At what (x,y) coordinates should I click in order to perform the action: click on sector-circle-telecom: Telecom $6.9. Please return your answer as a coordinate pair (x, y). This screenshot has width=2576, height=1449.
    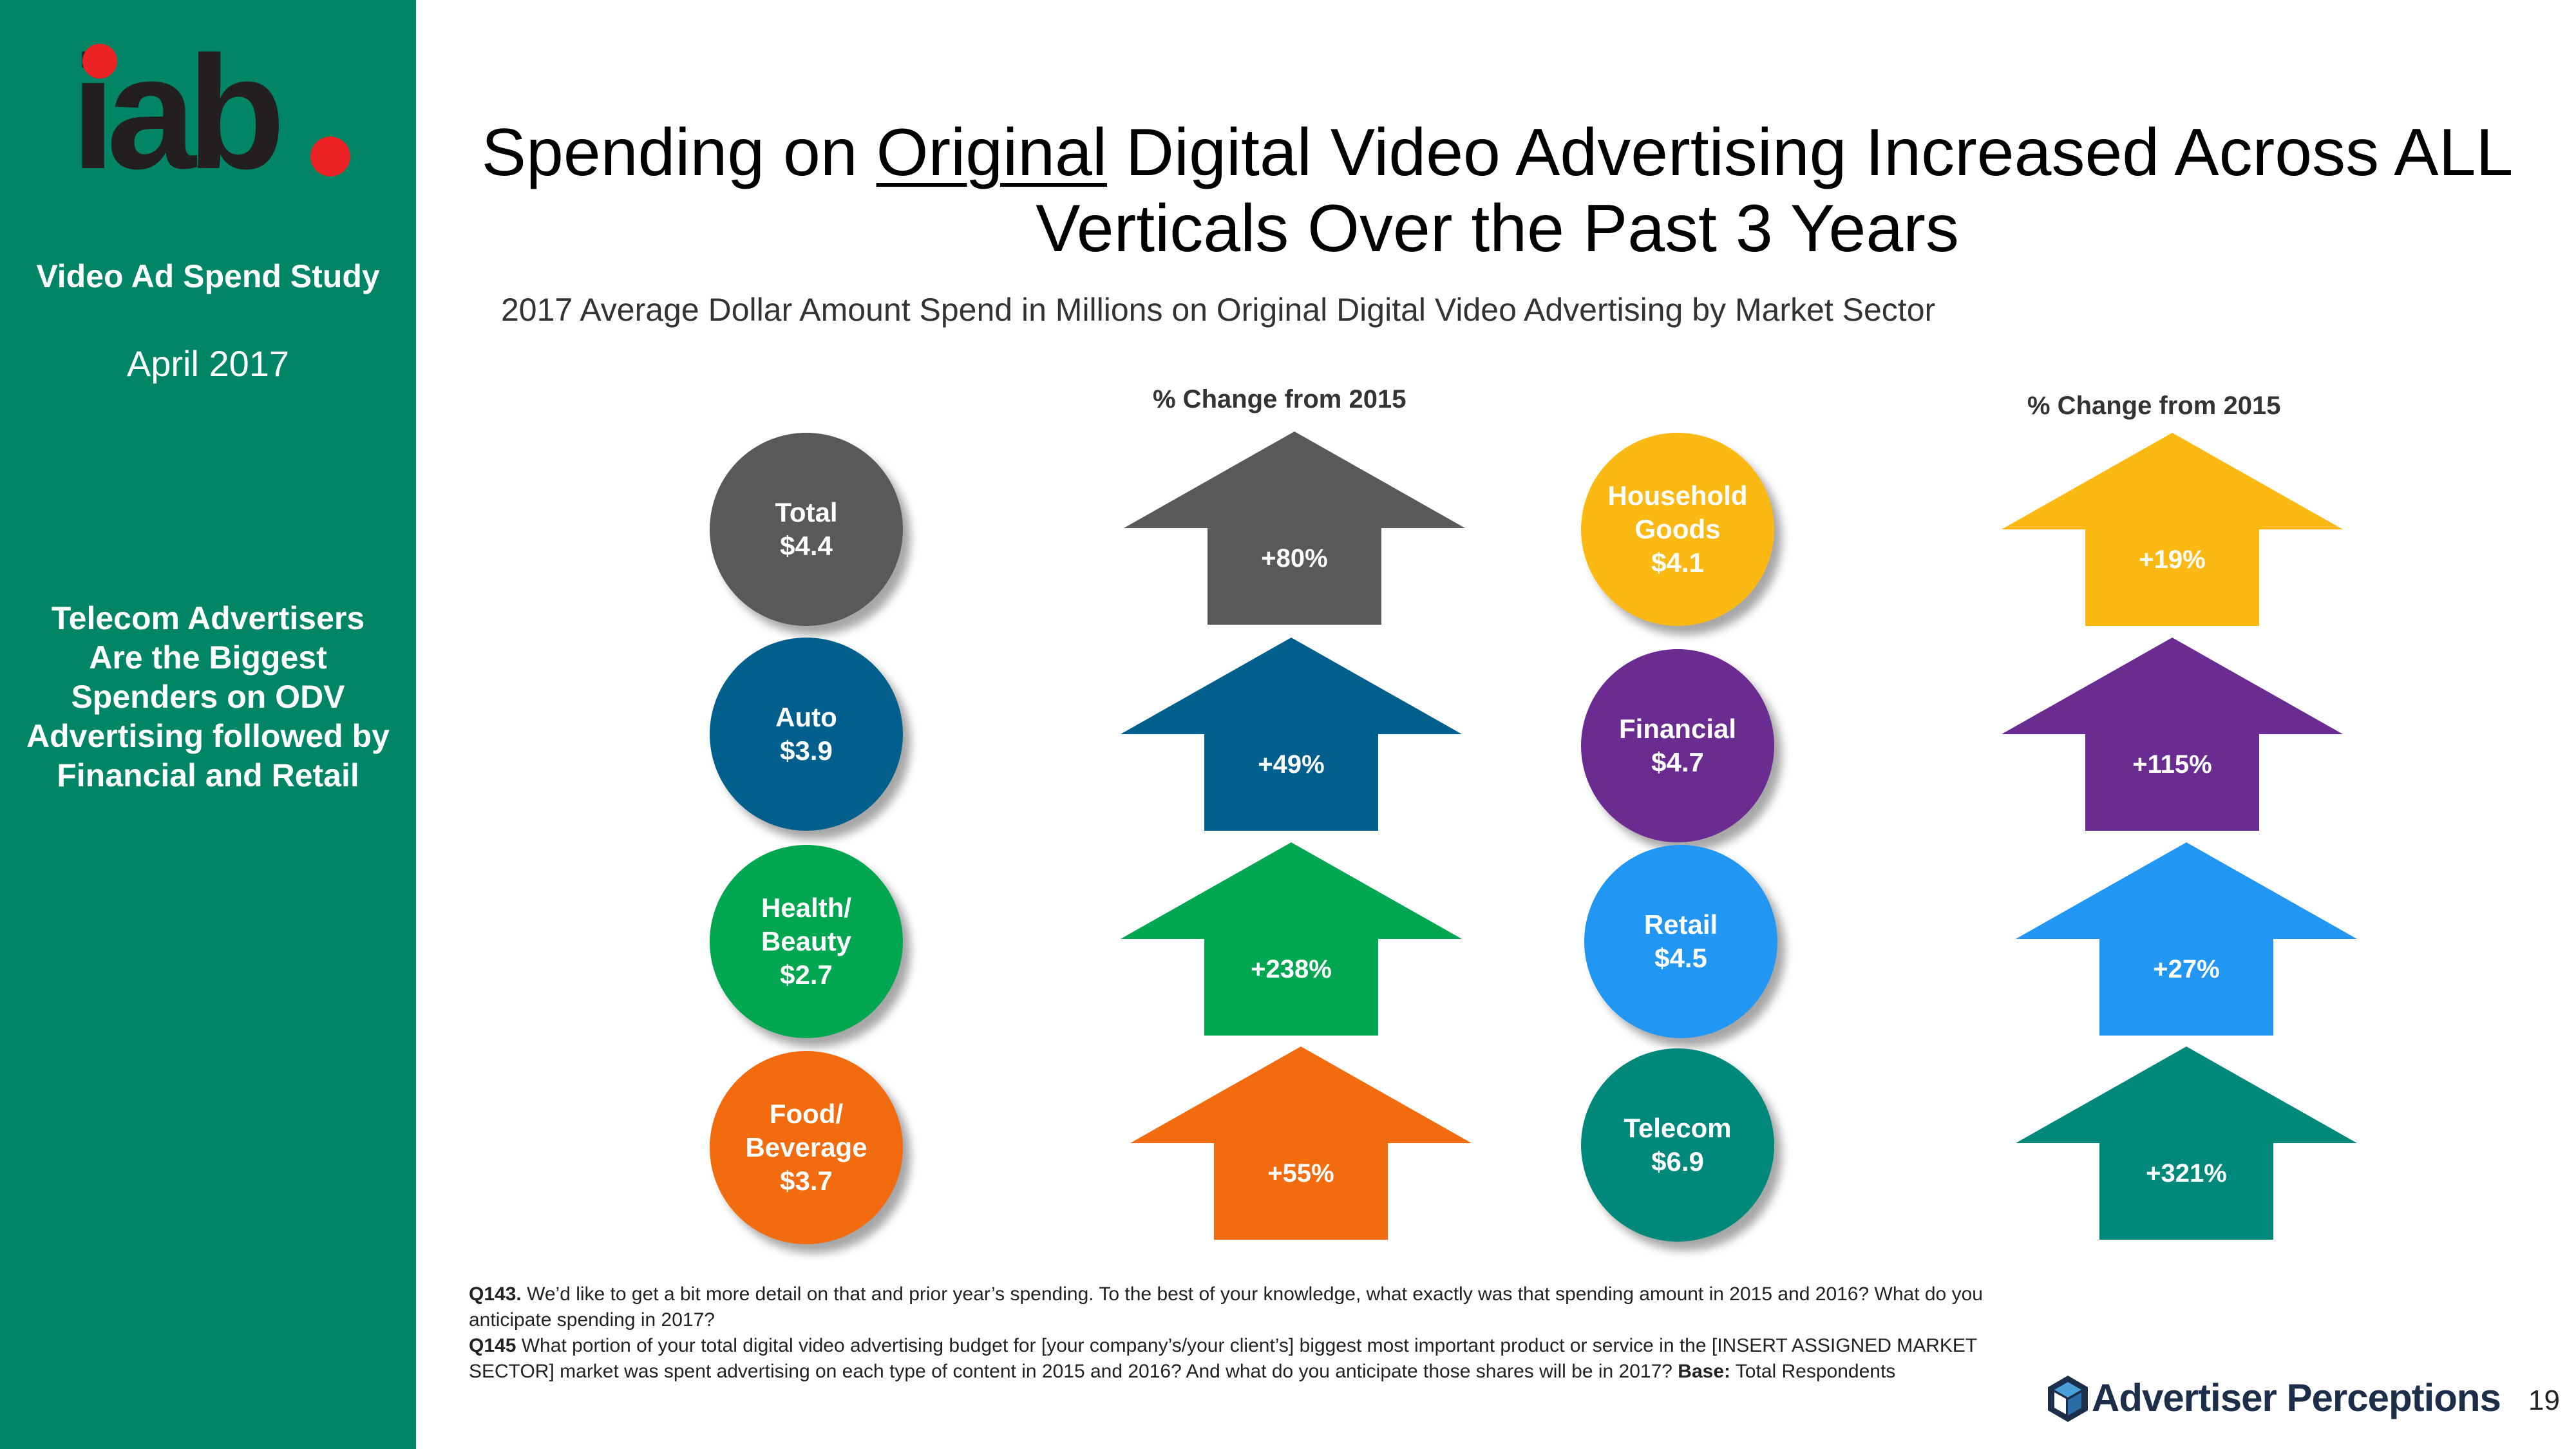
    Looking at the image, I should click on (1677, 1145).